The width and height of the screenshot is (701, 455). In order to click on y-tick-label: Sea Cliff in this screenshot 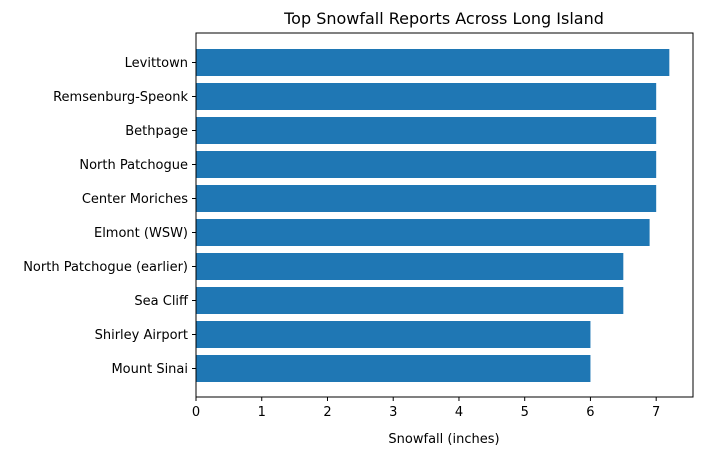, I will do `click(161, 301)`.